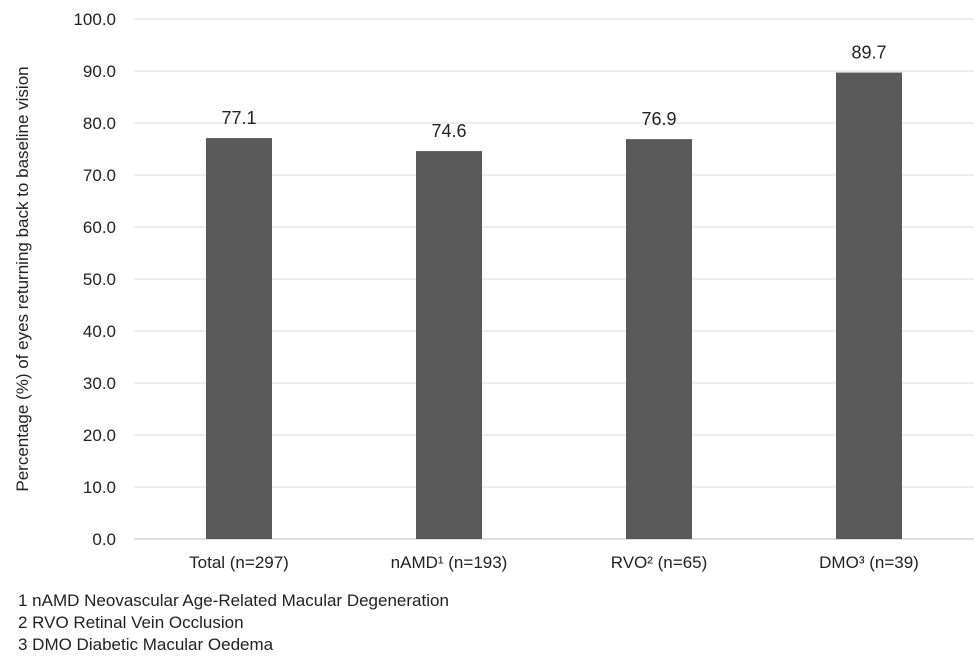 The height and width of the screenshot is (660, 974). Describe the element at coordinates (99, 175) in the screenshot. I see `y-tick-label: 70.0` at that location.